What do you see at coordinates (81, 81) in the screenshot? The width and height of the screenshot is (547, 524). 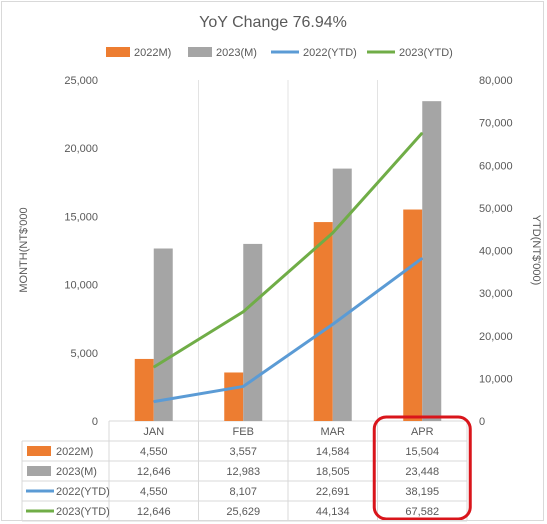 I see `left-tick-label: 25,000` at bounding box center [81, 81].